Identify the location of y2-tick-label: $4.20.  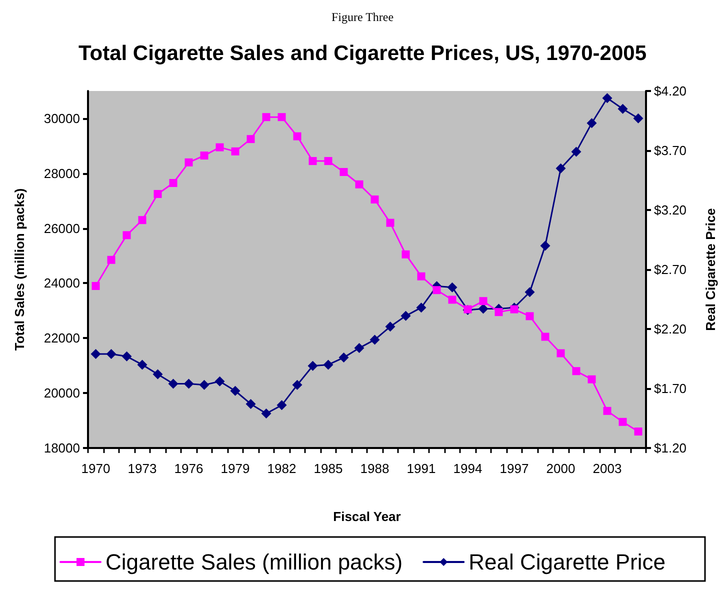
(670, 91).